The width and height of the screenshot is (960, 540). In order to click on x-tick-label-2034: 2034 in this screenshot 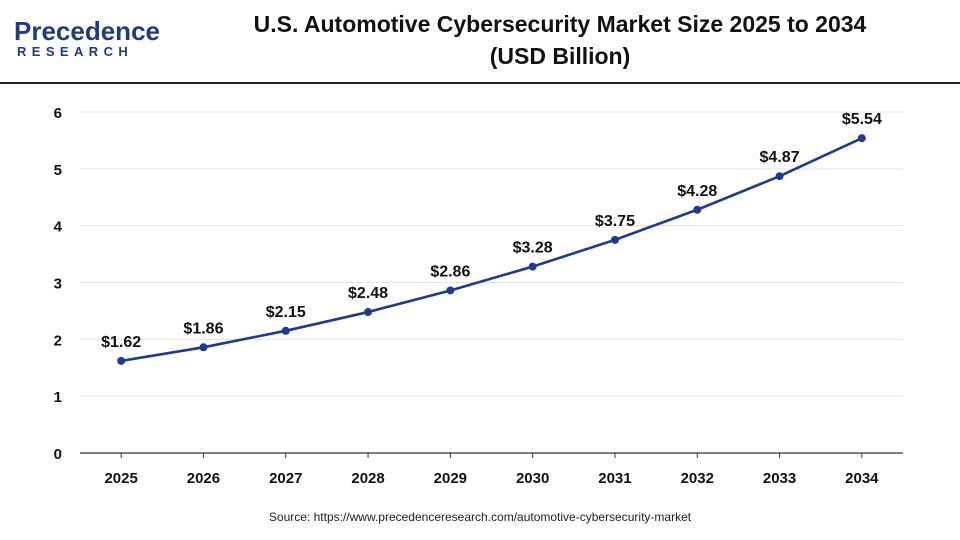, I will do `click(862, 478)`.